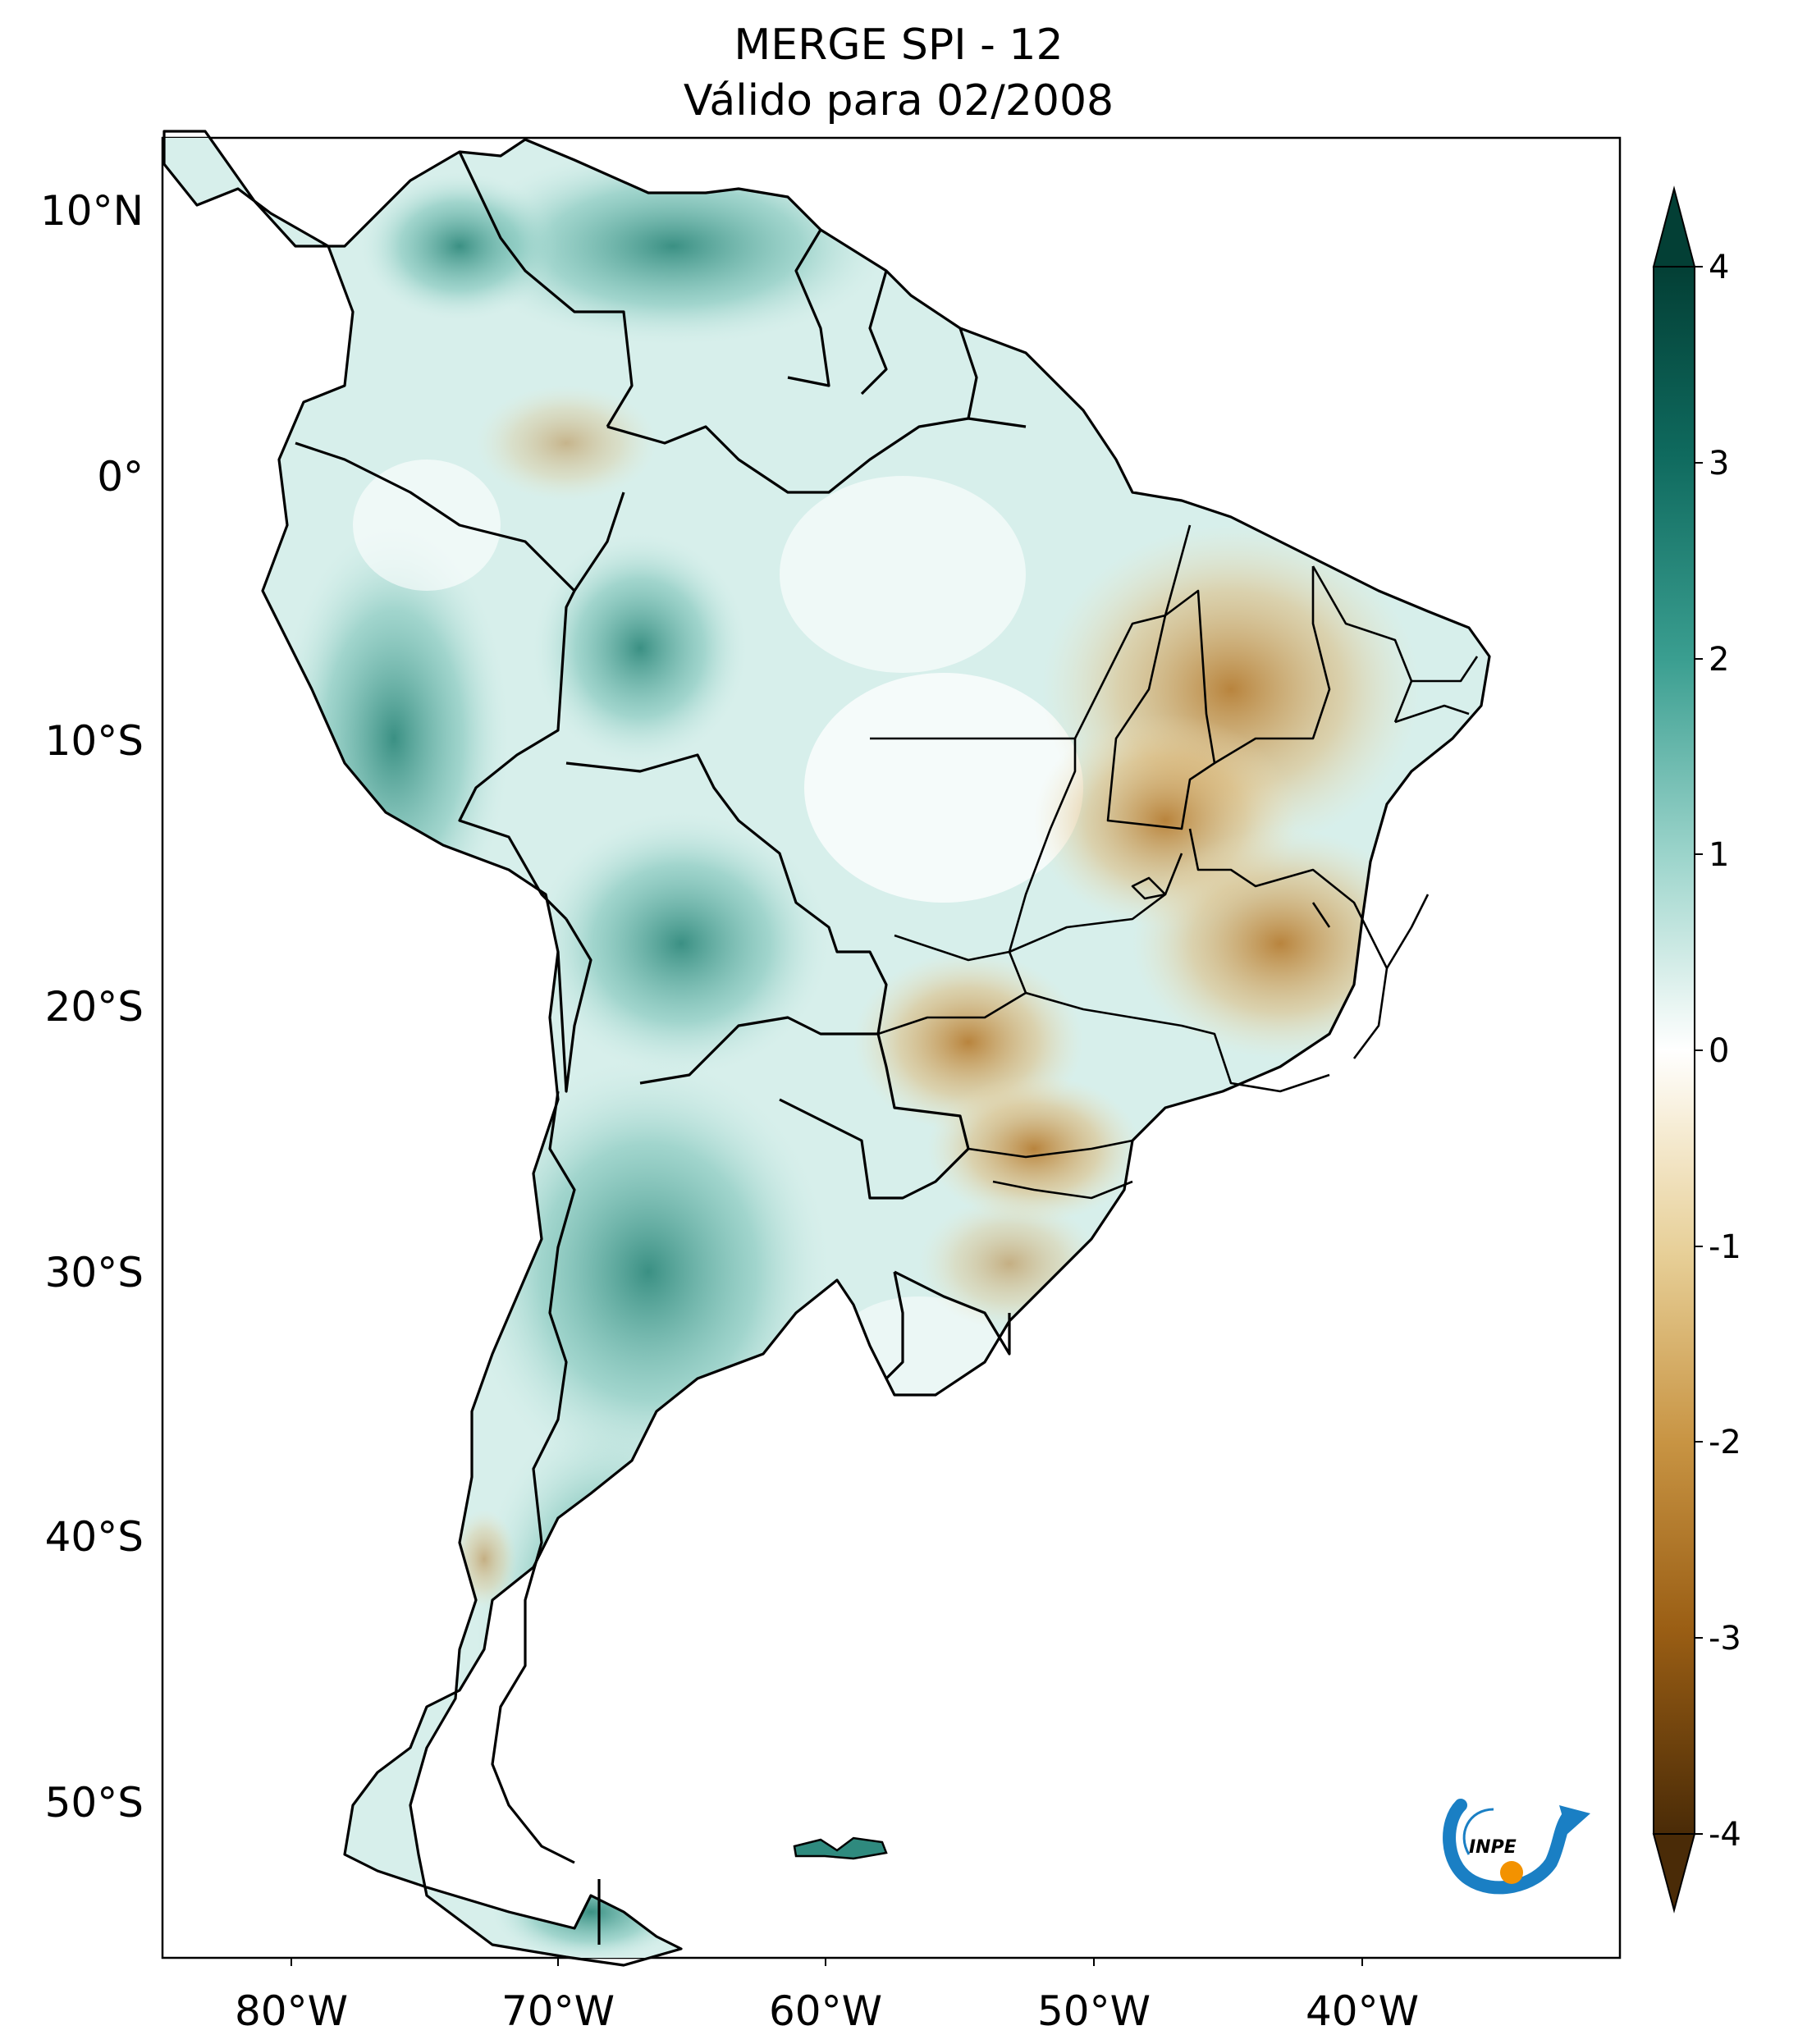 This screenshot has height=2044, width=1798. I want to click on dry-area-parana, so click(1034, 1149).